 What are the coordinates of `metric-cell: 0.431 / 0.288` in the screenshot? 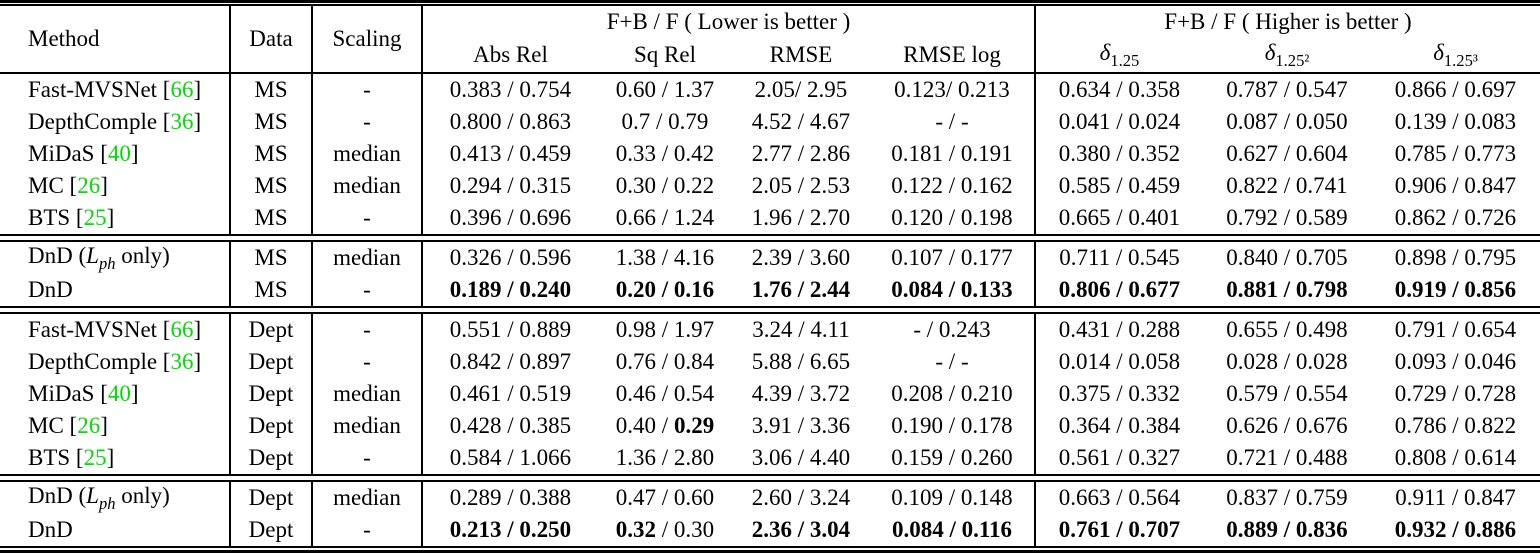 It's located at (1119, 329).